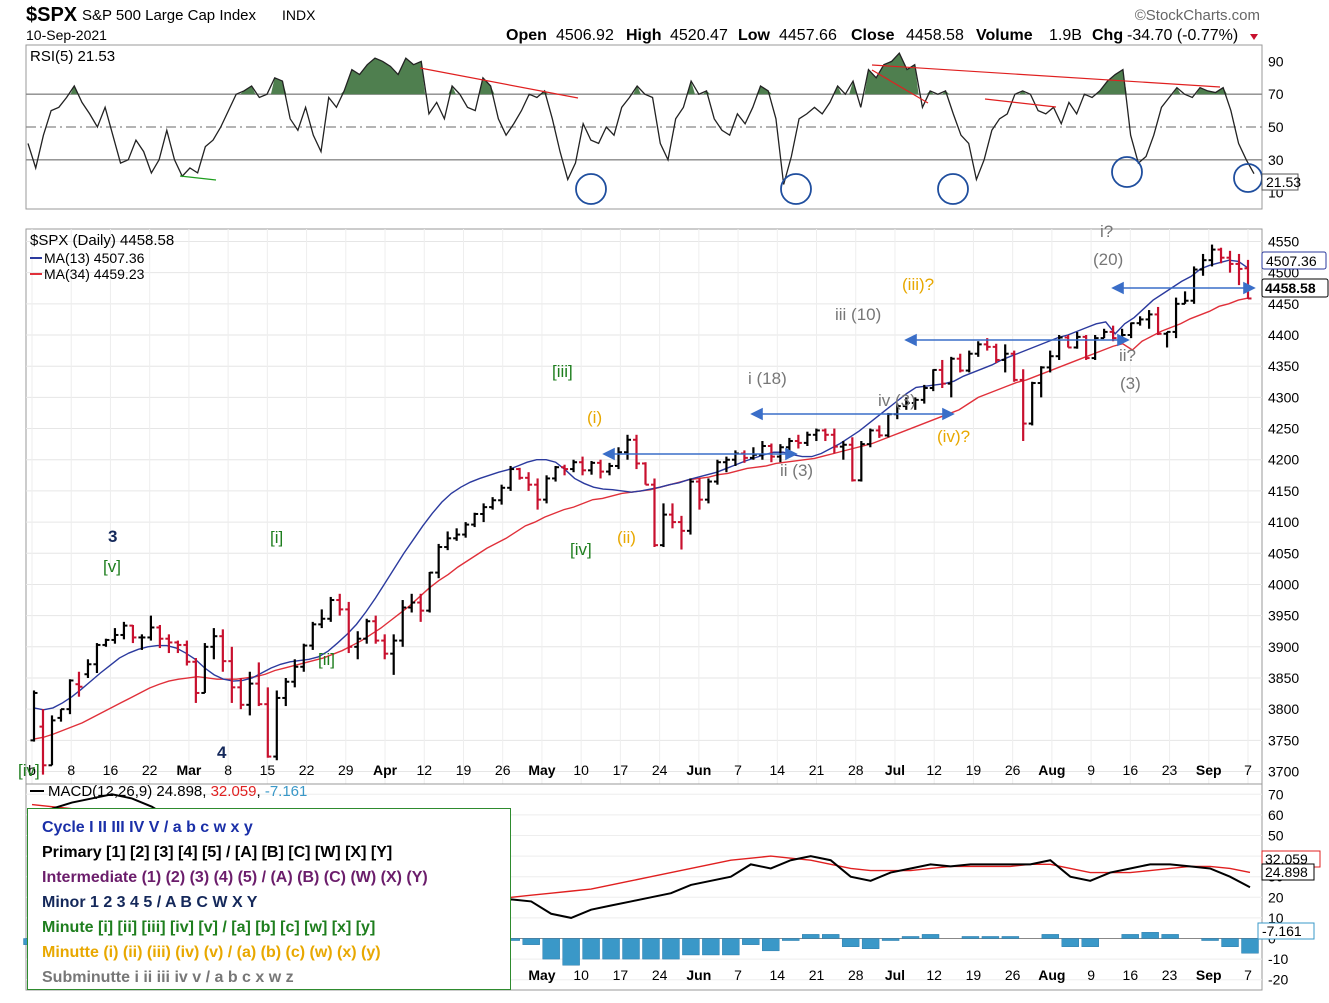  I want to click on macd-x-tick-label: 26, so click(1013, 975).